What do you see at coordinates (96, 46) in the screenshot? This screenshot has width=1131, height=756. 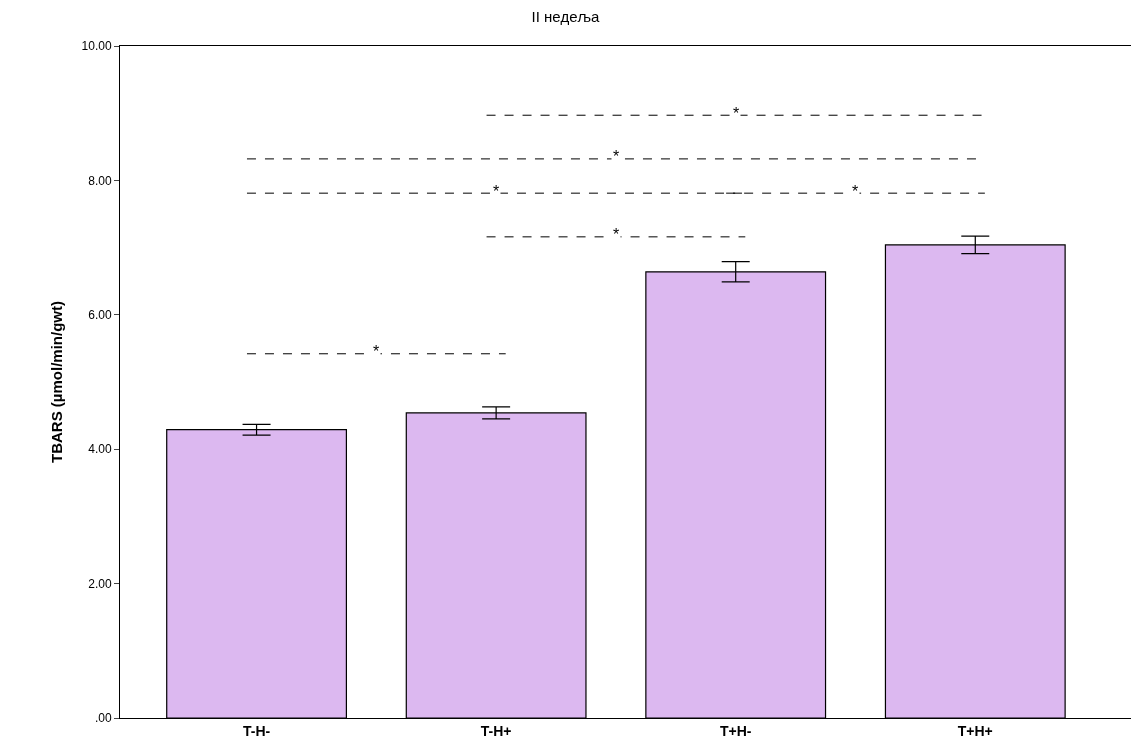 I see `y-tick-label: 10.00` at bounding box center [96, 46].